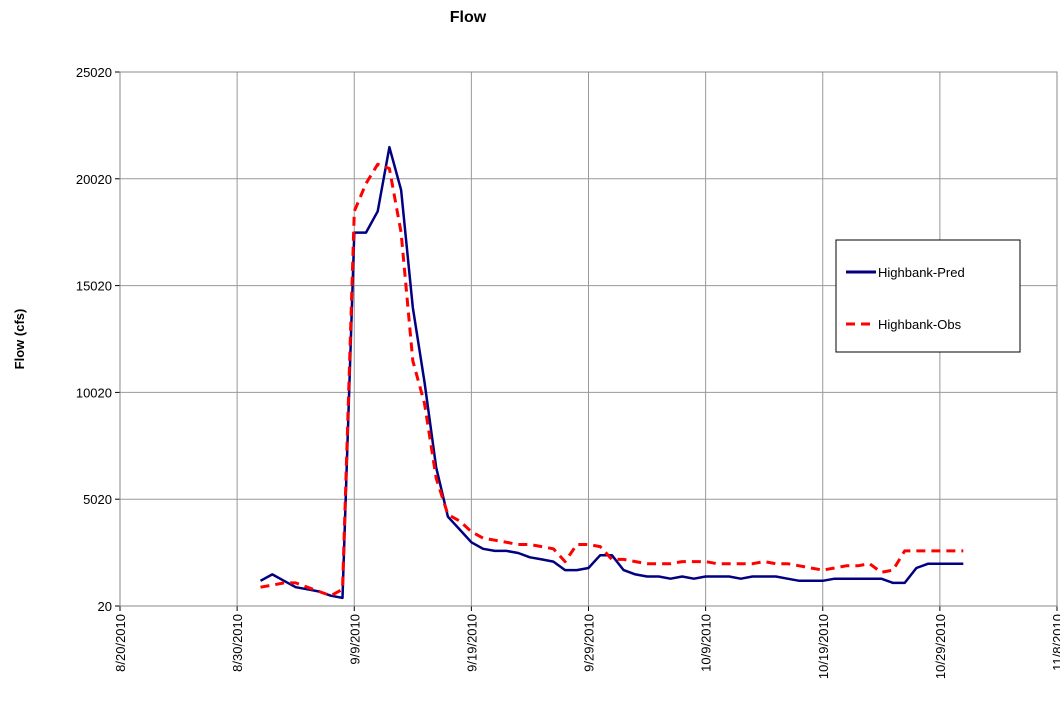 The width and height of the screenshot is (1060, 718). Describe the element at coordinates (471, 643) in the screenshot. I see `x-tick-label: 9/19/2010` at that location.